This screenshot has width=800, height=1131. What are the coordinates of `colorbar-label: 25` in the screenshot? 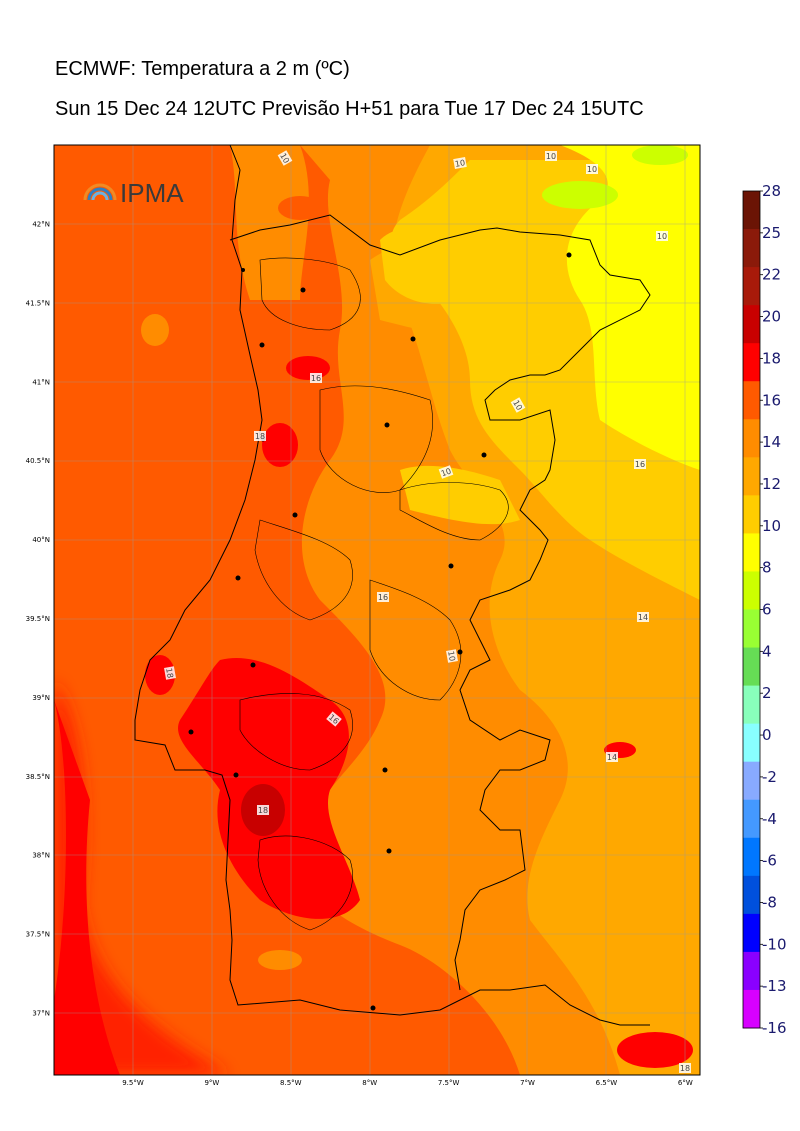 It's located at (771, 233).